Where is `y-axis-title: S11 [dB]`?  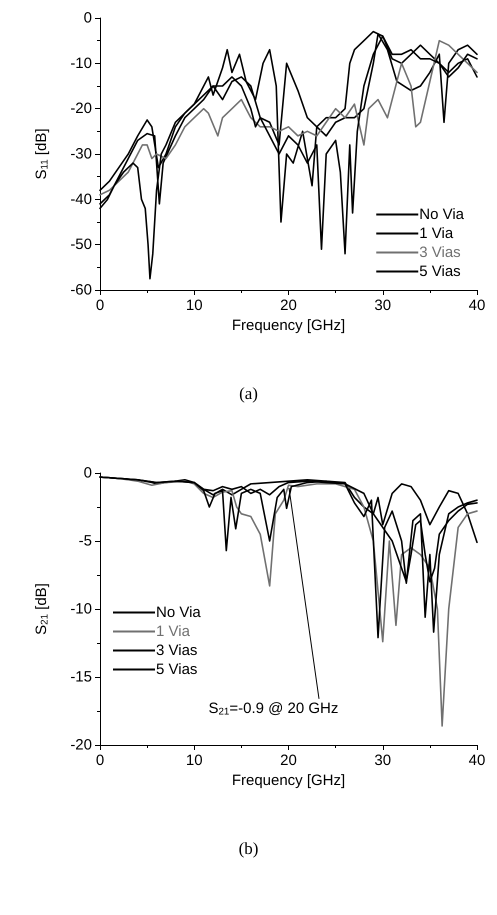 y-axis-title: S11 [dB] is located at coordinates (41, 154).